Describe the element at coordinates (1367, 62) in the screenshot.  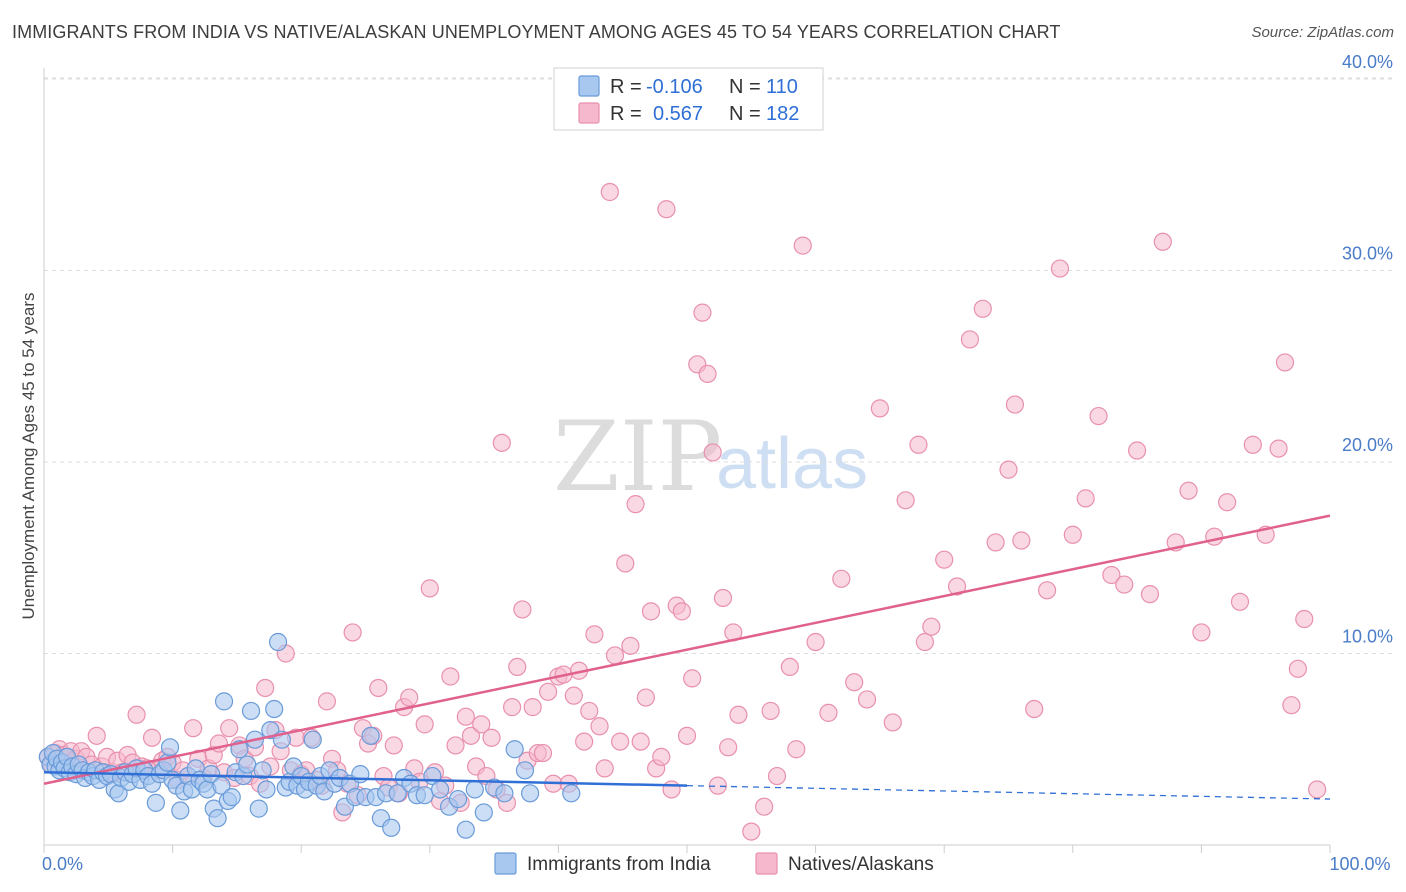
I see `y-tick-label-40: 40.0%` at that location.